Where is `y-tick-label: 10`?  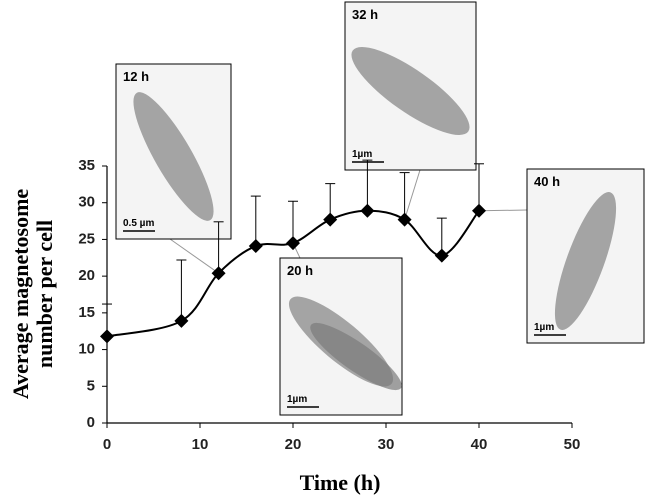 y-tick-label: 10 is located at coordinates (86, 349).